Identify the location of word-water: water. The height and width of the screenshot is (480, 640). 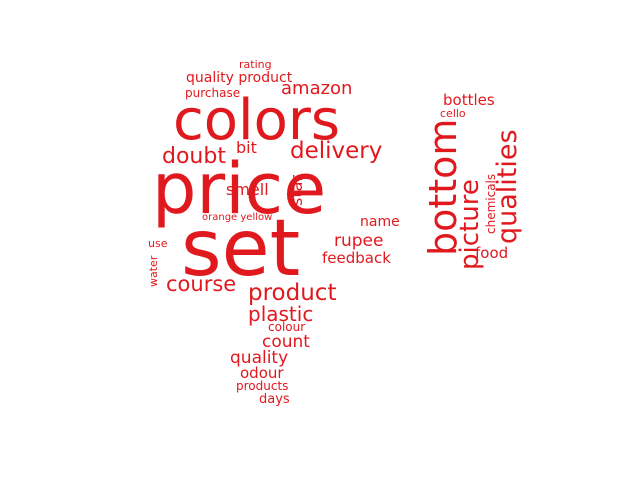
(153, 271).